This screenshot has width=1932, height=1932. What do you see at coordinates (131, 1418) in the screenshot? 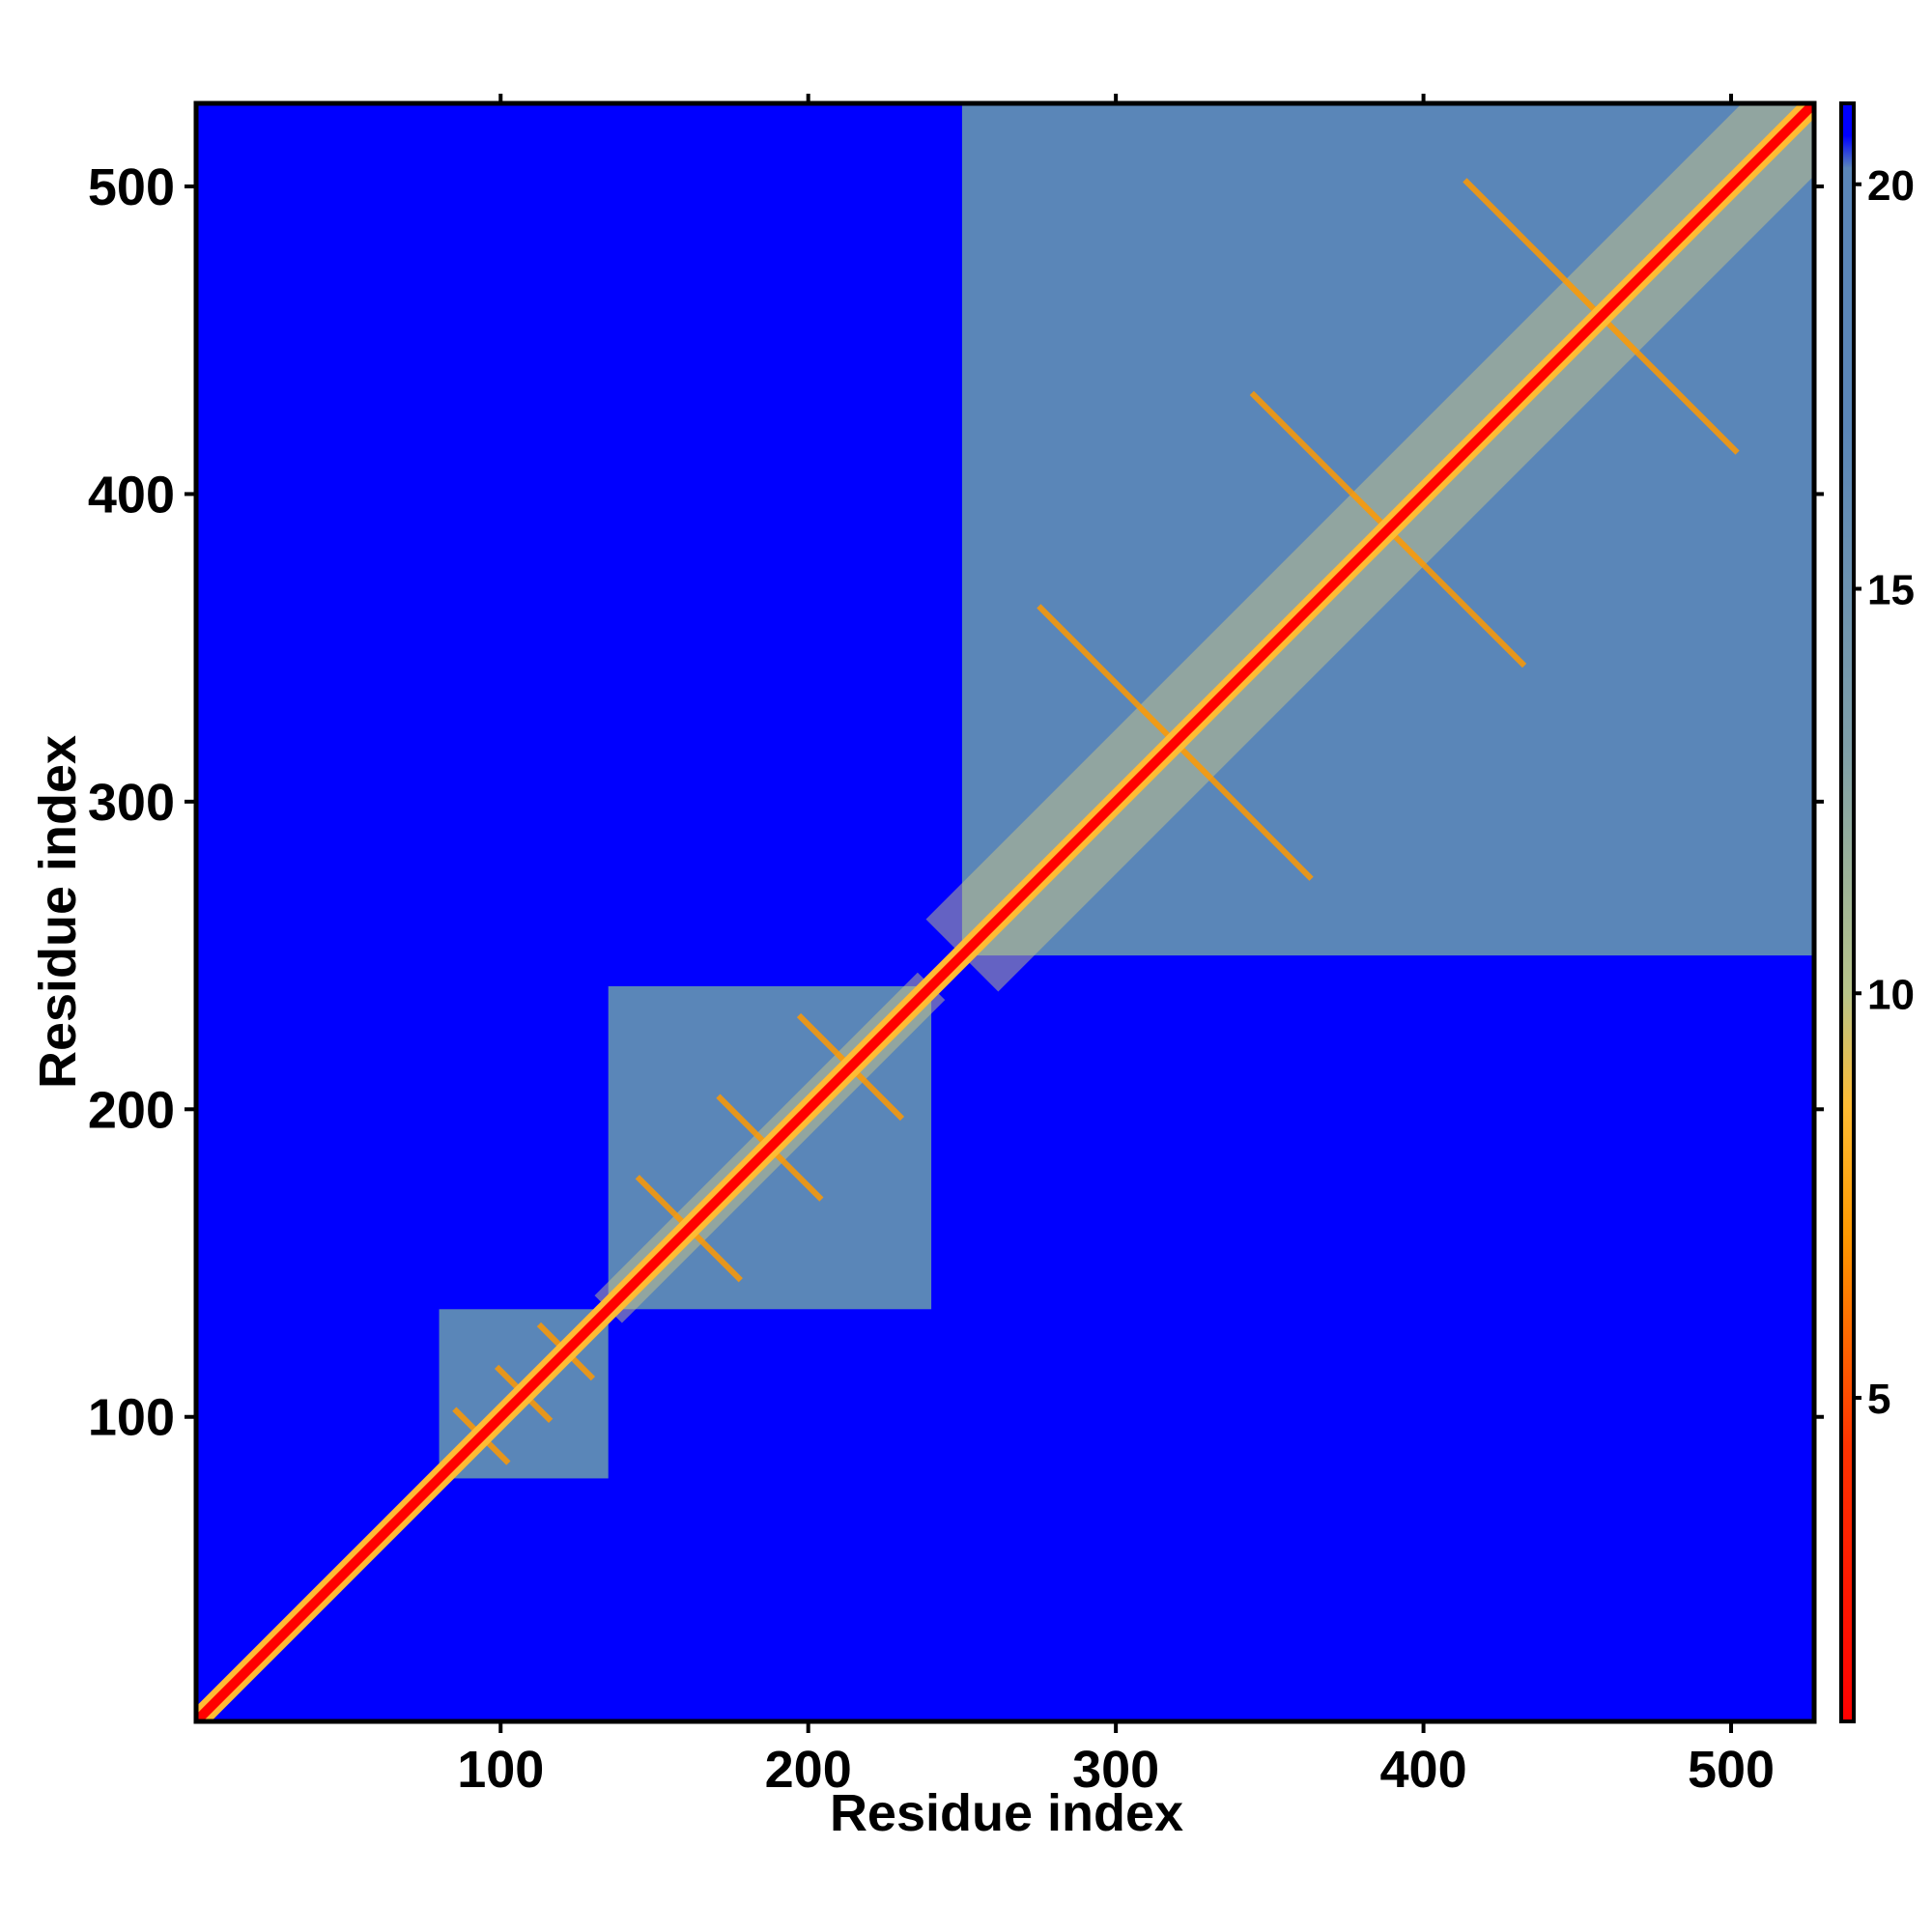
I see `y-tick-label: 100` at bounding box center [131, 1418].